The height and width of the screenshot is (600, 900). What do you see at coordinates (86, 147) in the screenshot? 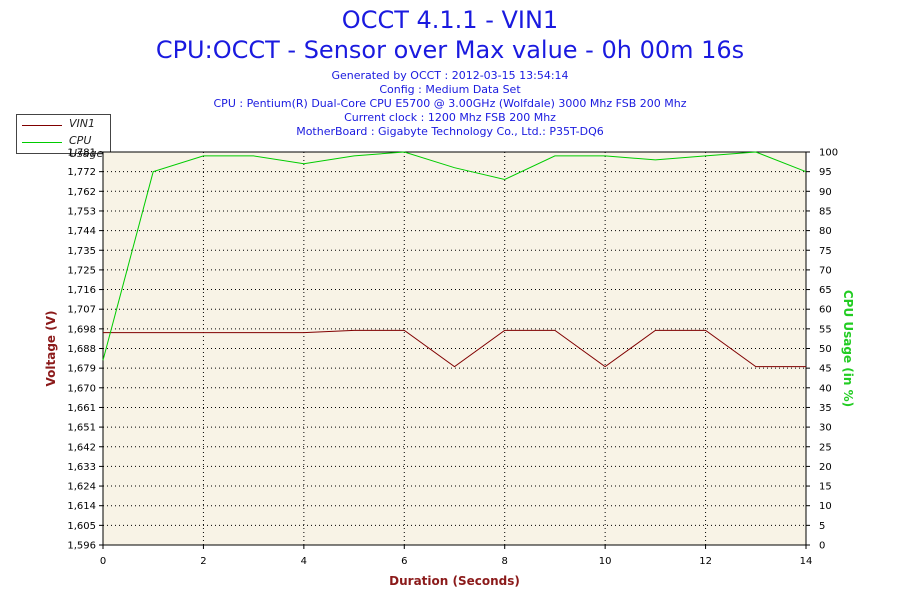
I see `legend-label-cpu-usage: CPU Usage` at bounding box center [86, 147].